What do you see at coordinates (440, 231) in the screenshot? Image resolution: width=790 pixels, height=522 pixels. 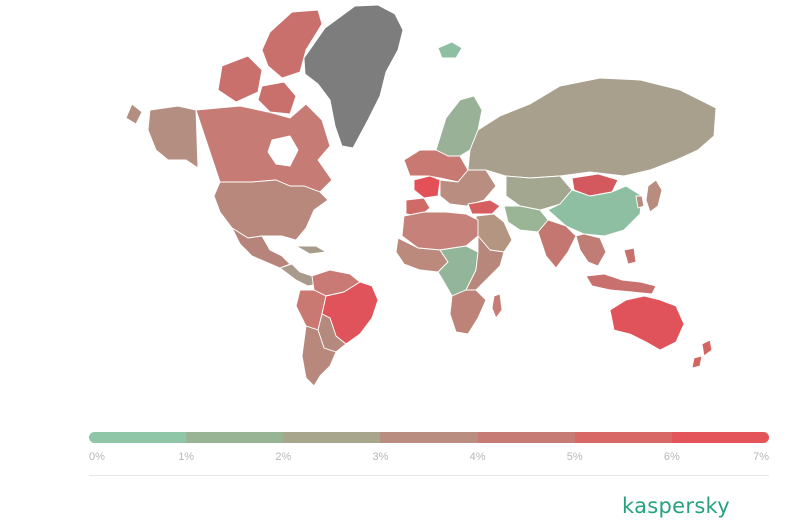 I see `region-north-africa` at bounding box center [440, 231].